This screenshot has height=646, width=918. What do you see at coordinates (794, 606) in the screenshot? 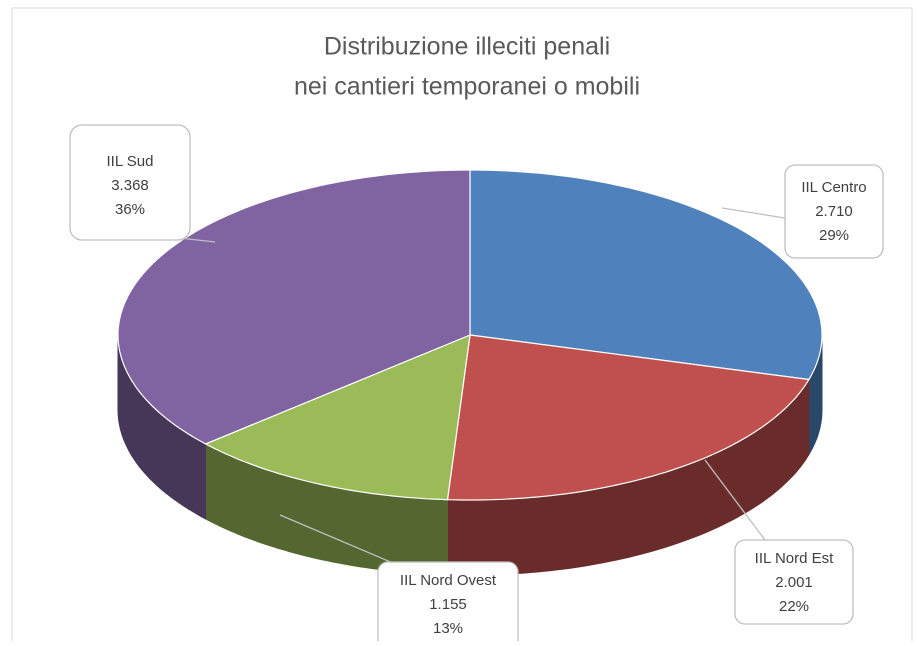
I see `callout-percent: 22%` at bounding box center [794, 606].